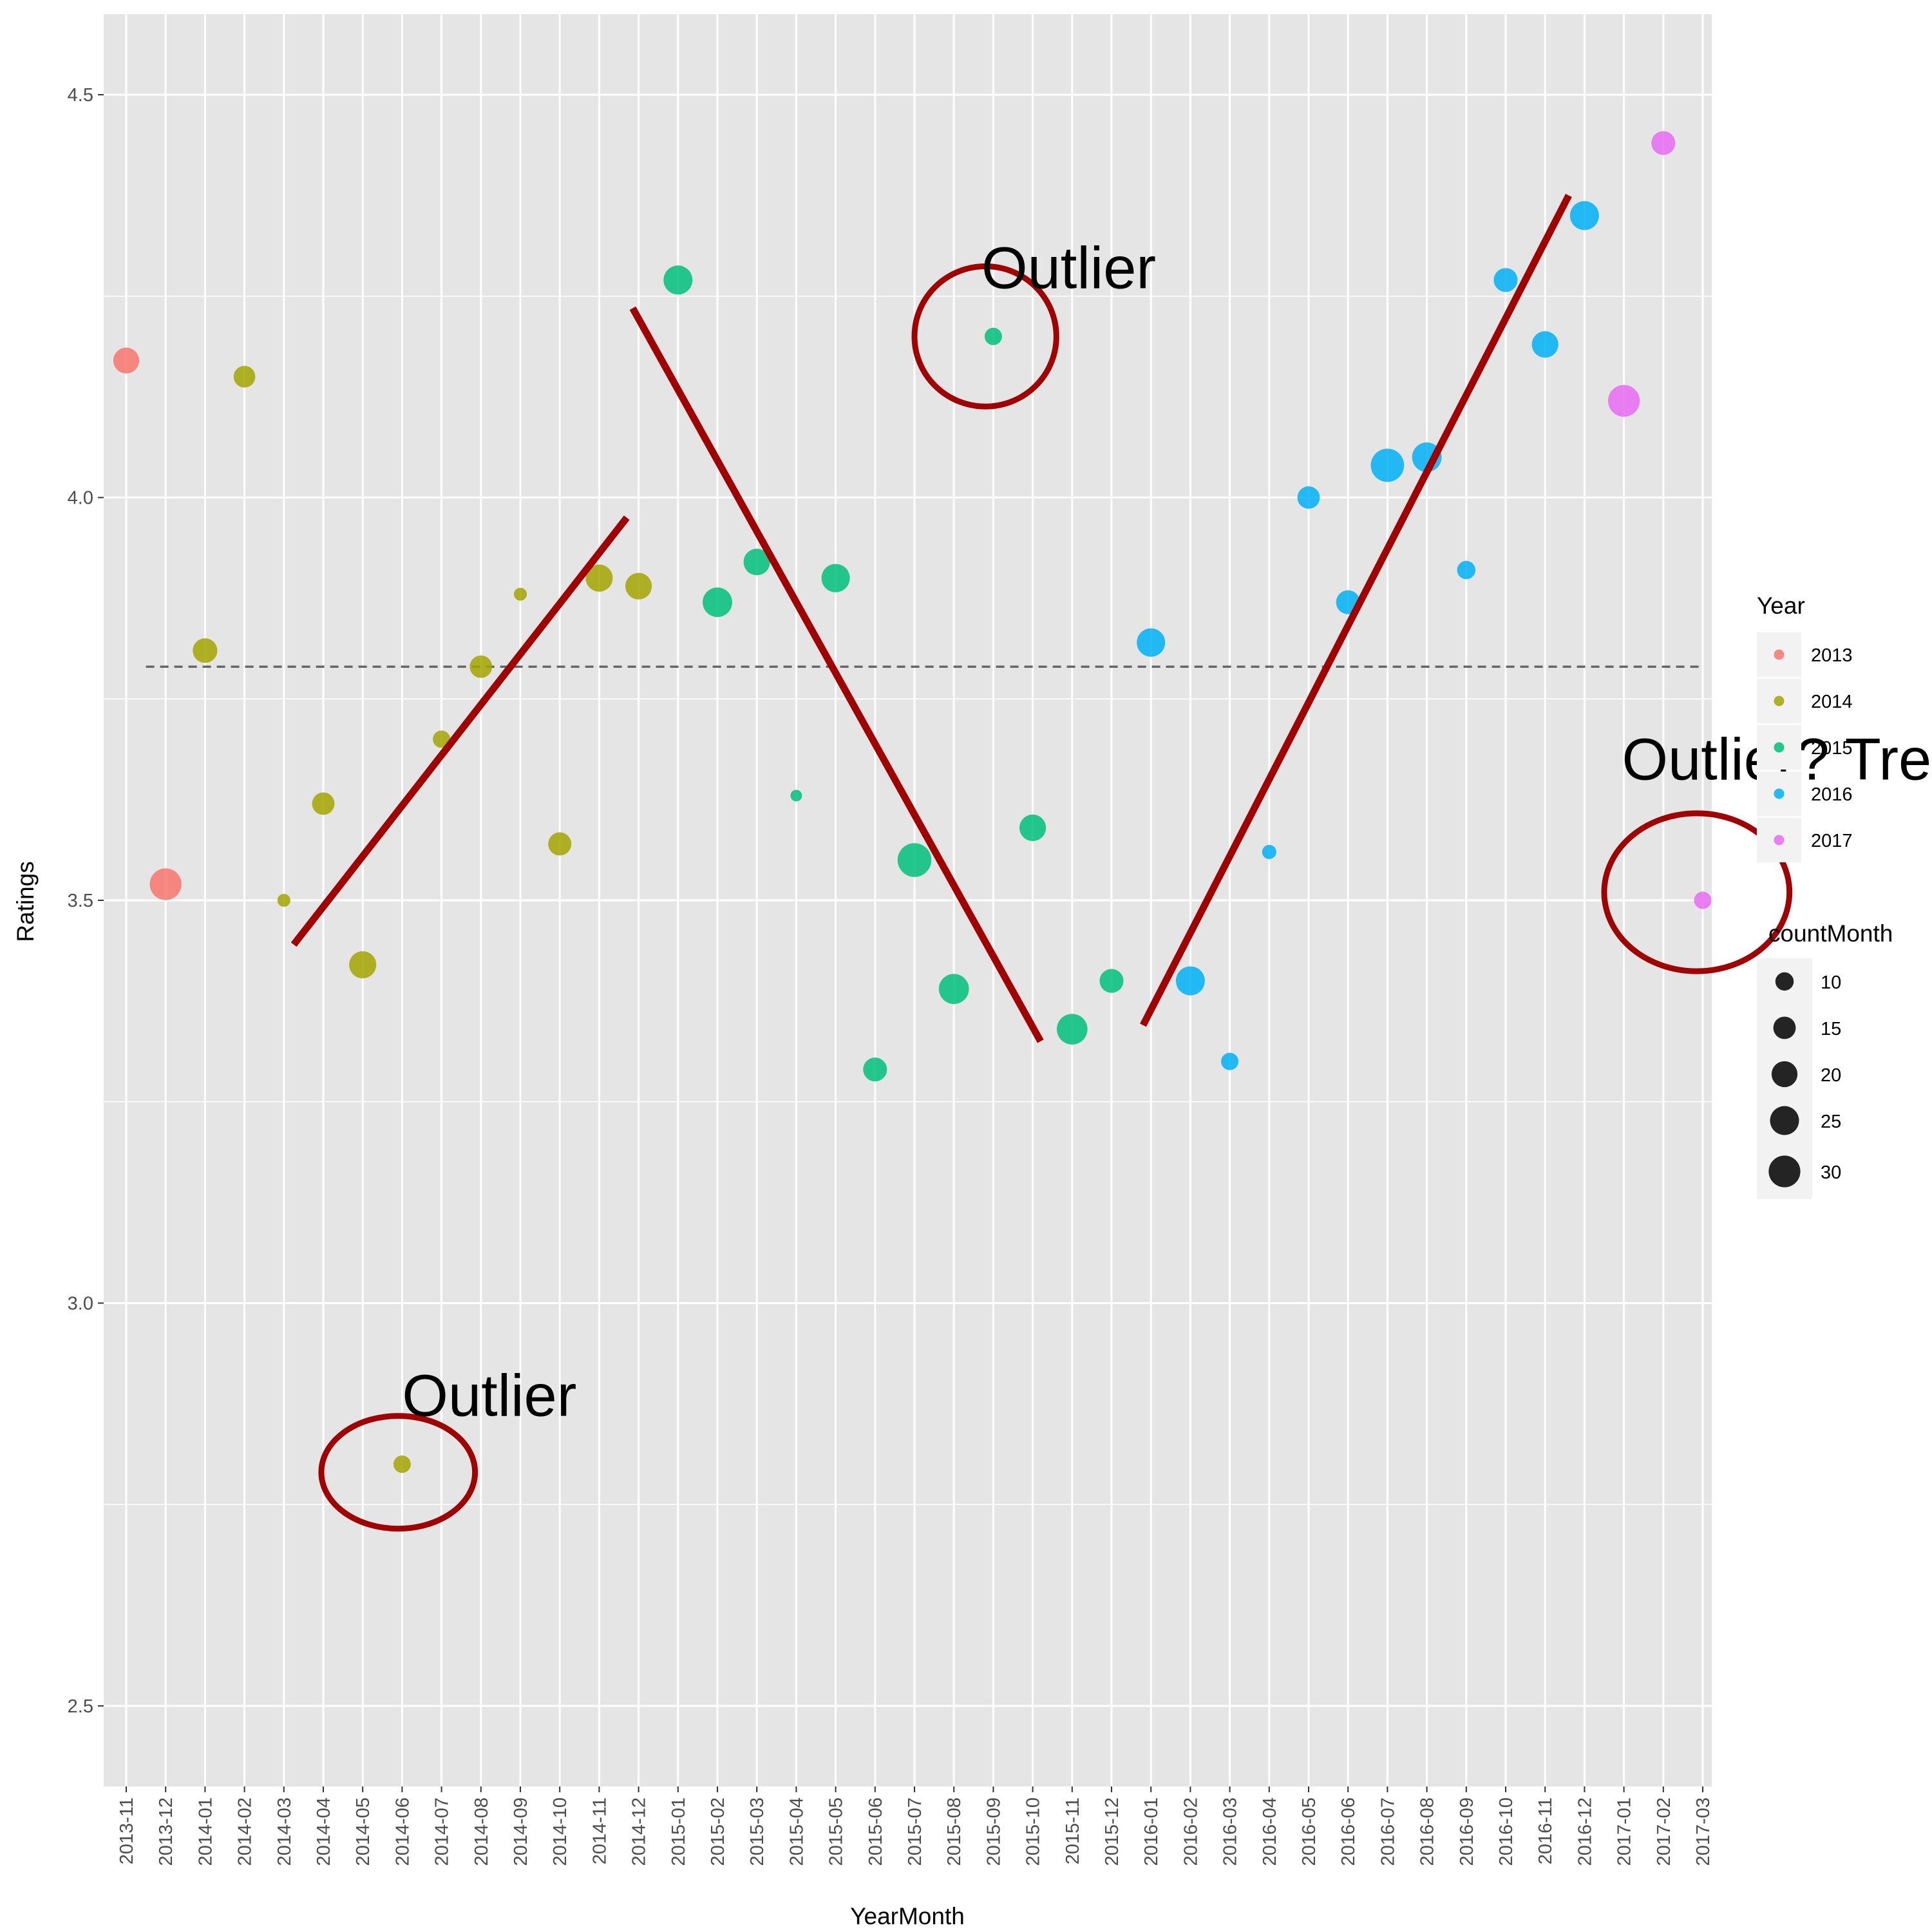 The width and height of the screenshot is (1932, 1932). Describe the element at coordinates (1831, 982) in the screenshot. I see `legend-size-label: 10` at that location.